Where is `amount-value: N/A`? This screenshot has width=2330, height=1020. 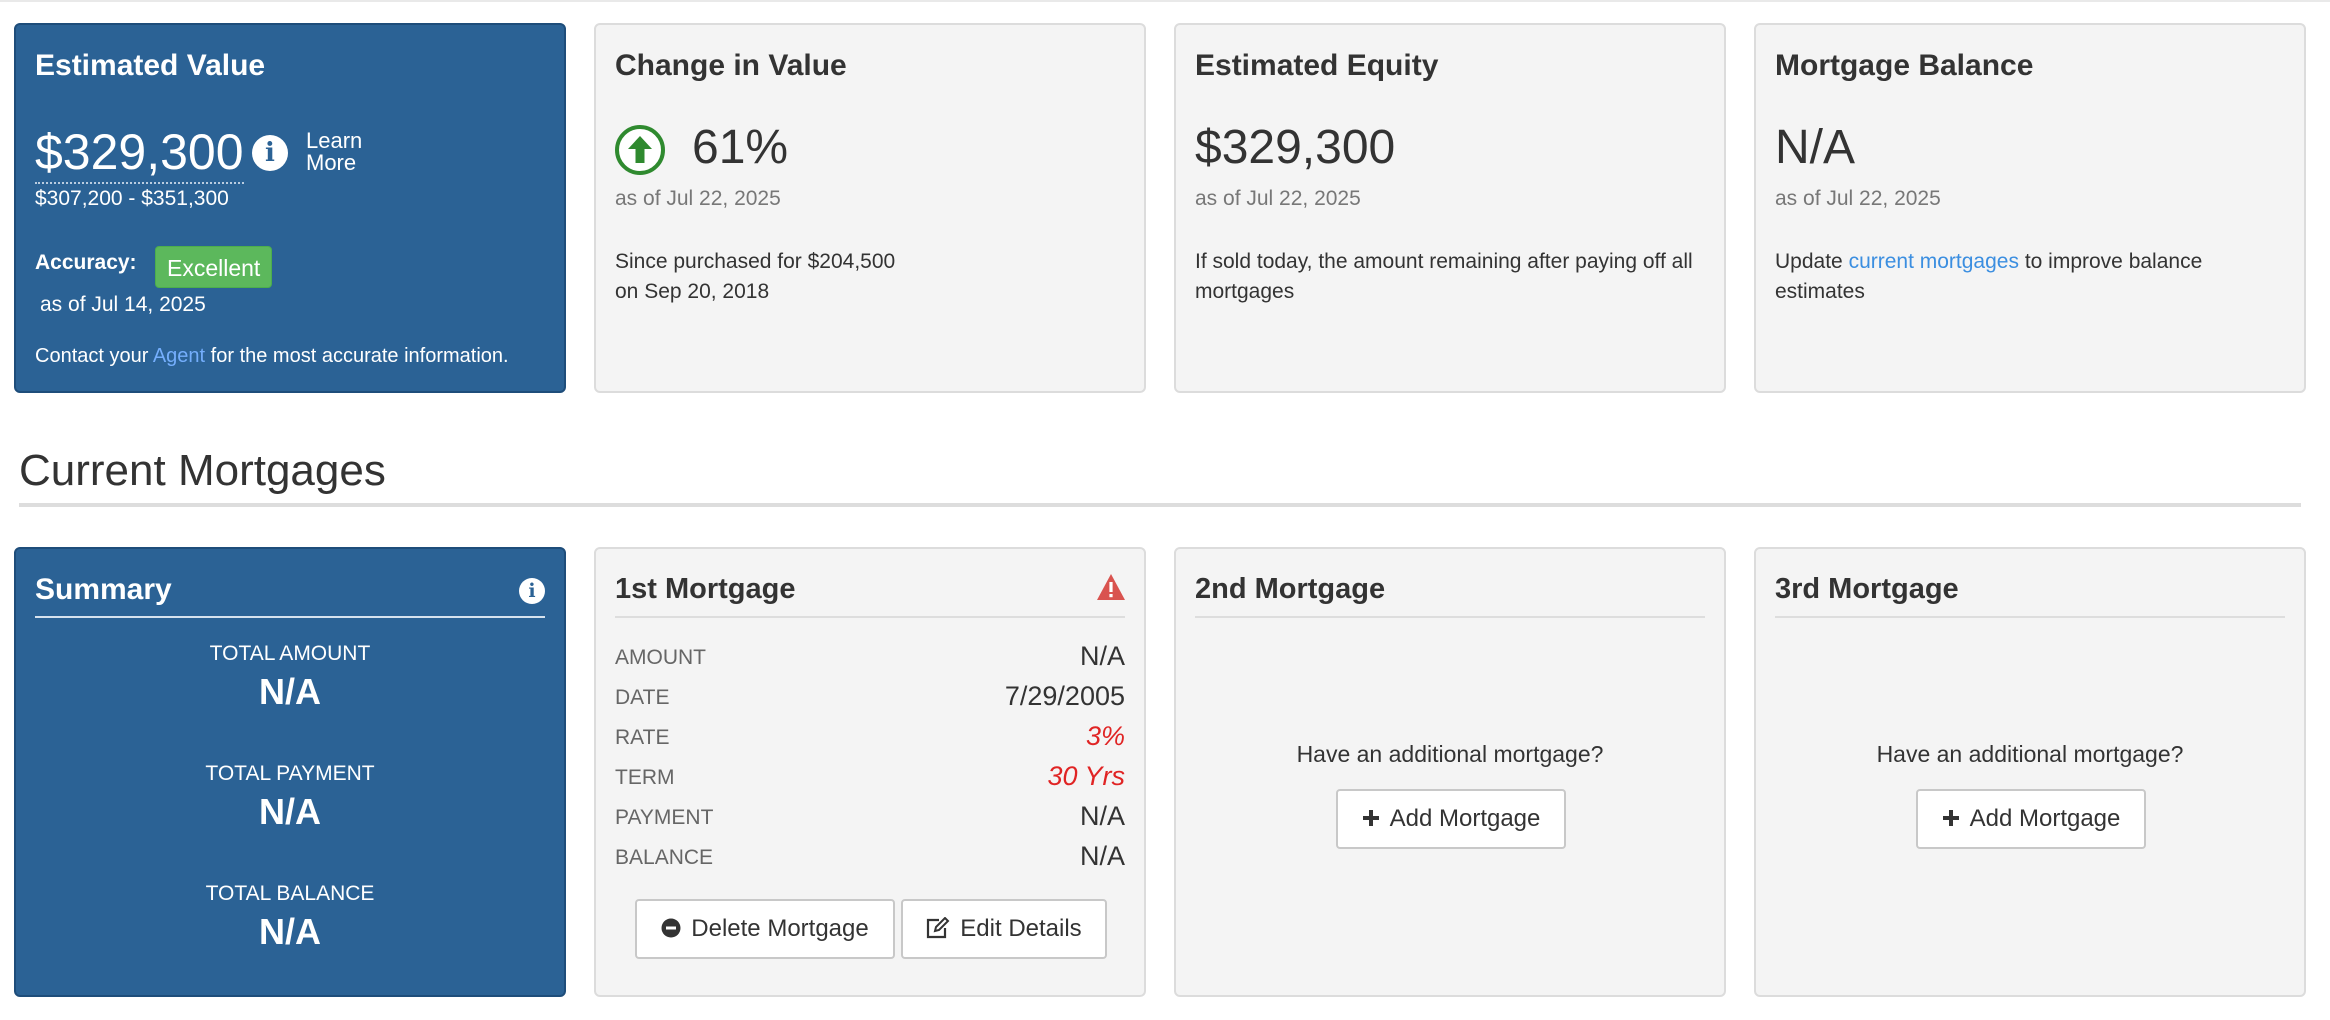
amount-value: N/A is located at coordinates (1102, 656).